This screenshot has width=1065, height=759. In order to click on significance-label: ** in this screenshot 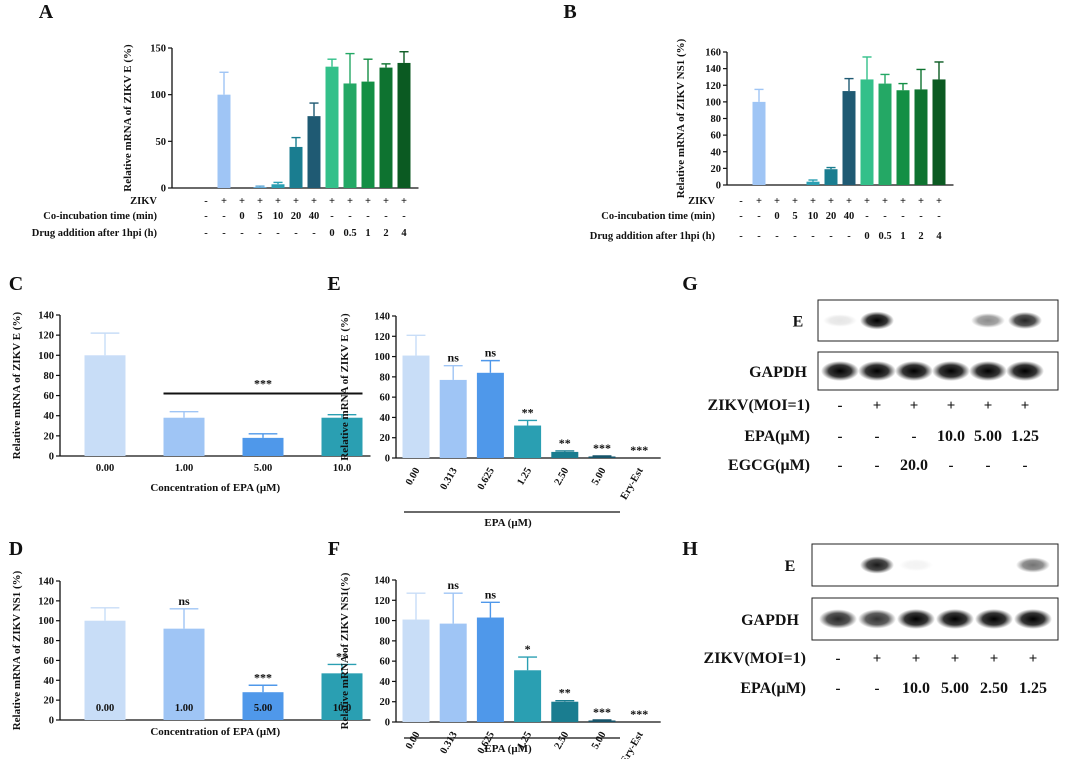, I will do `click(565, 443)`.